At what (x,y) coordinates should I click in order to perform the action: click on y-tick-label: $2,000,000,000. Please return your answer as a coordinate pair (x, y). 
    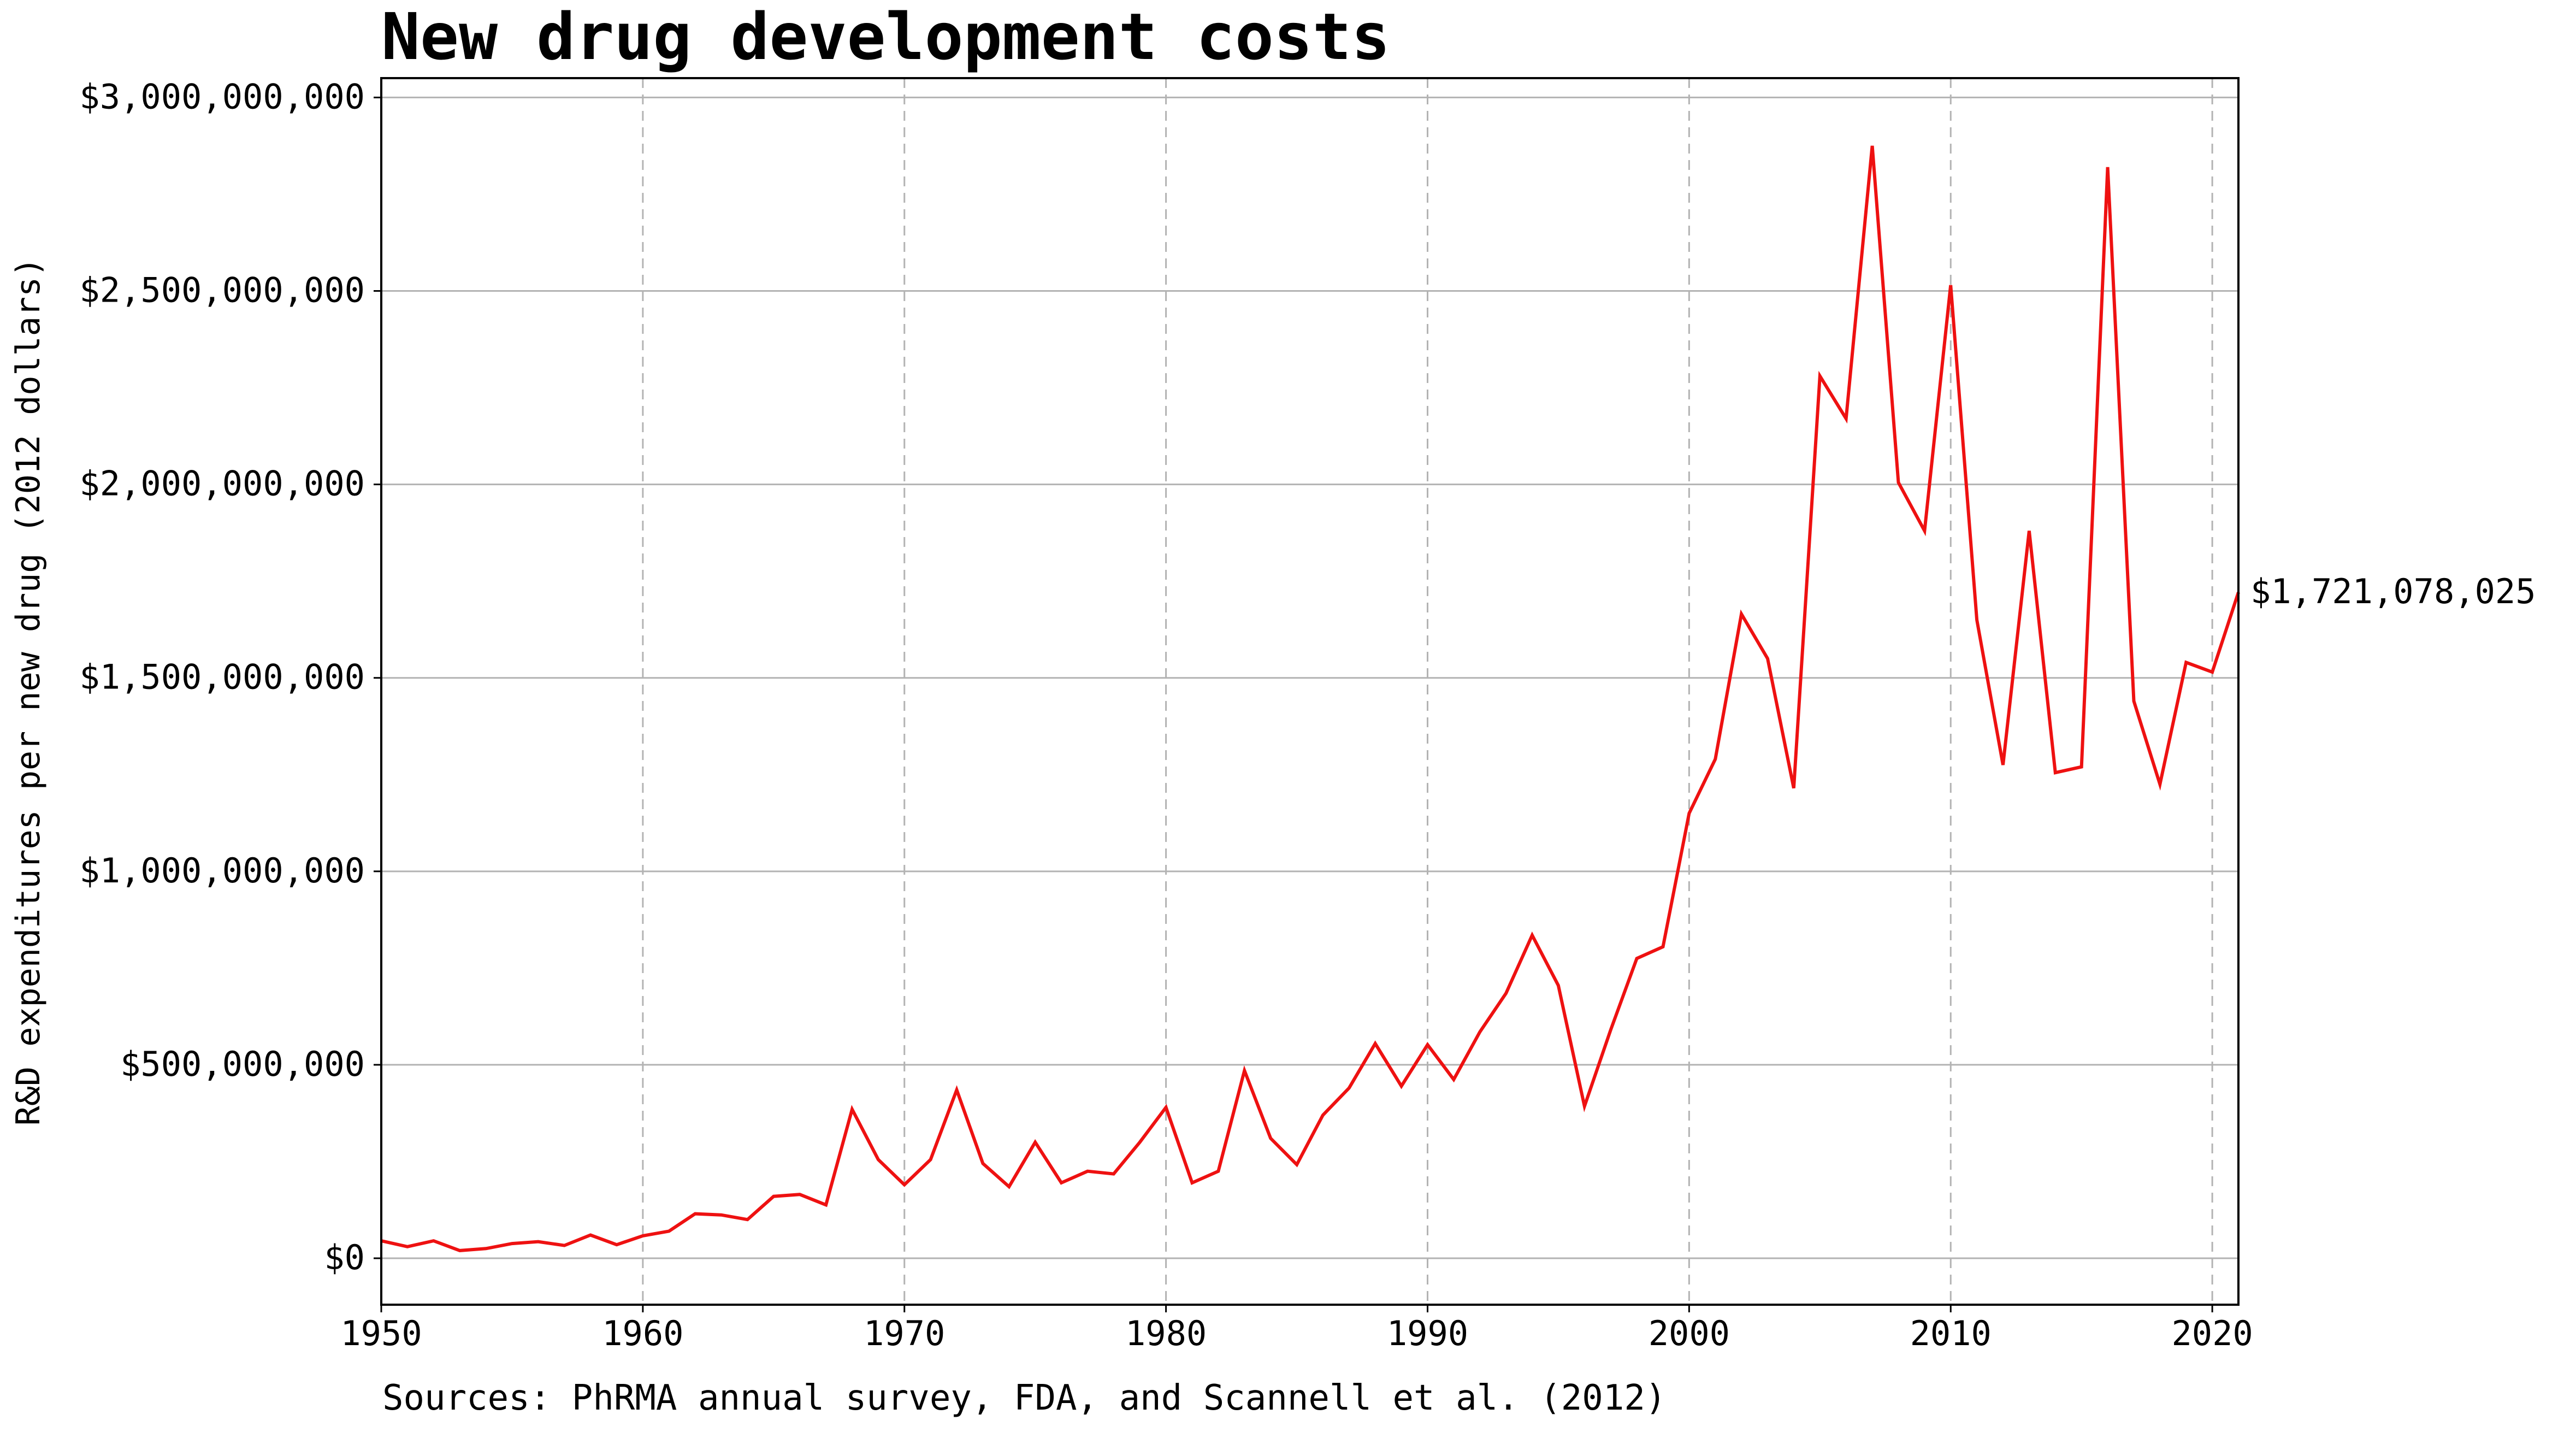
    Looking at the image, I should click on (222, 484).